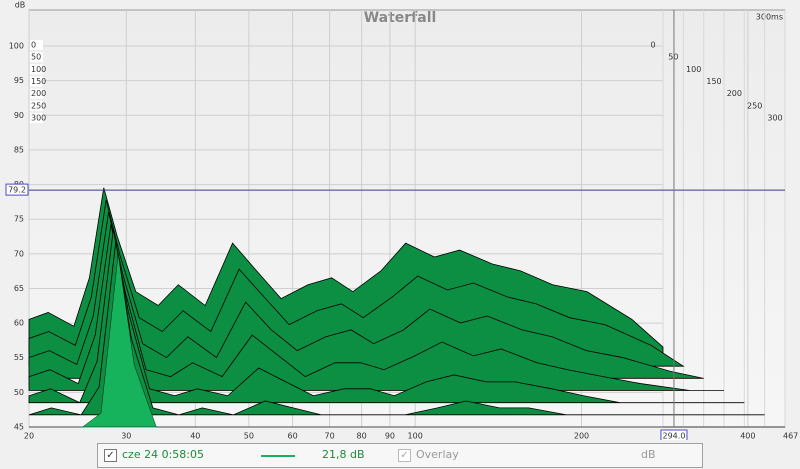 Image resolution: width=800 pixels, height=469 pixels. What do you see at coordinates (343, 454) in the screenshot?
I see `offset-value: 21,8 dB` at bounding box center [343, 454].